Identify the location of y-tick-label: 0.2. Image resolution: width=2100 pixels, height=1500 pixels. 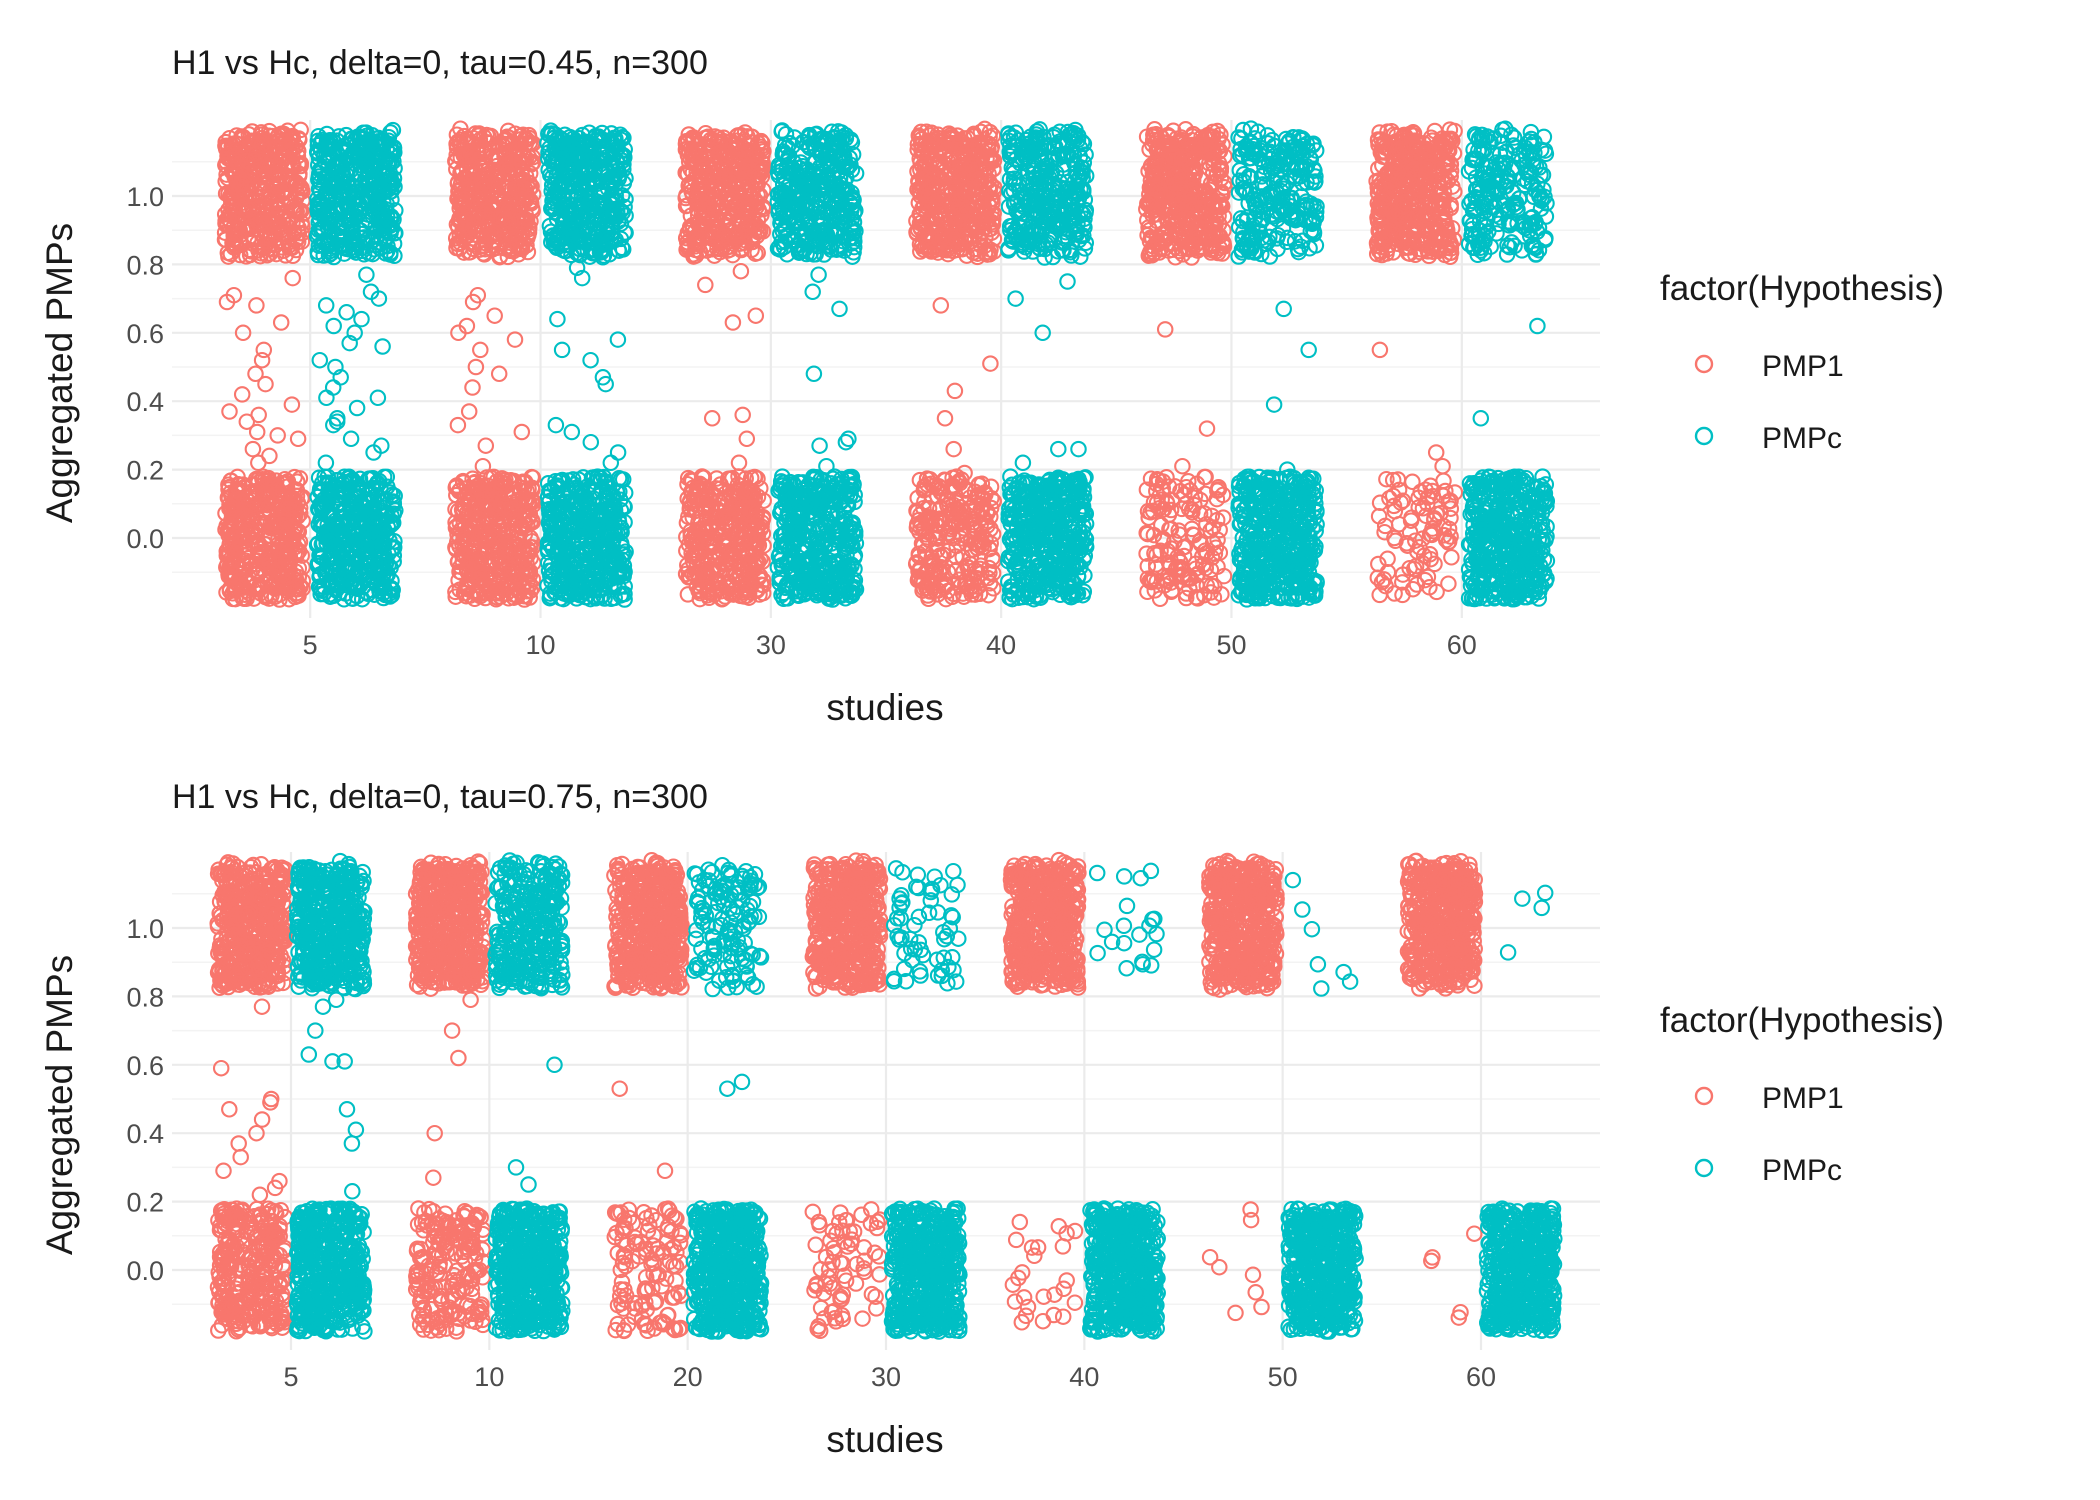
(145, 471).